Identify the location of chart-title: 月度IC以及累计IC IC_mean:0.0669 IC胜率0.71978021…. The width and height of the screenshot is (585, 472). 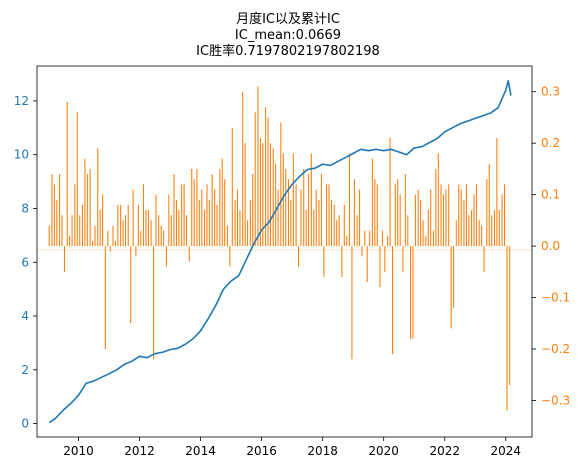
(288, 35).